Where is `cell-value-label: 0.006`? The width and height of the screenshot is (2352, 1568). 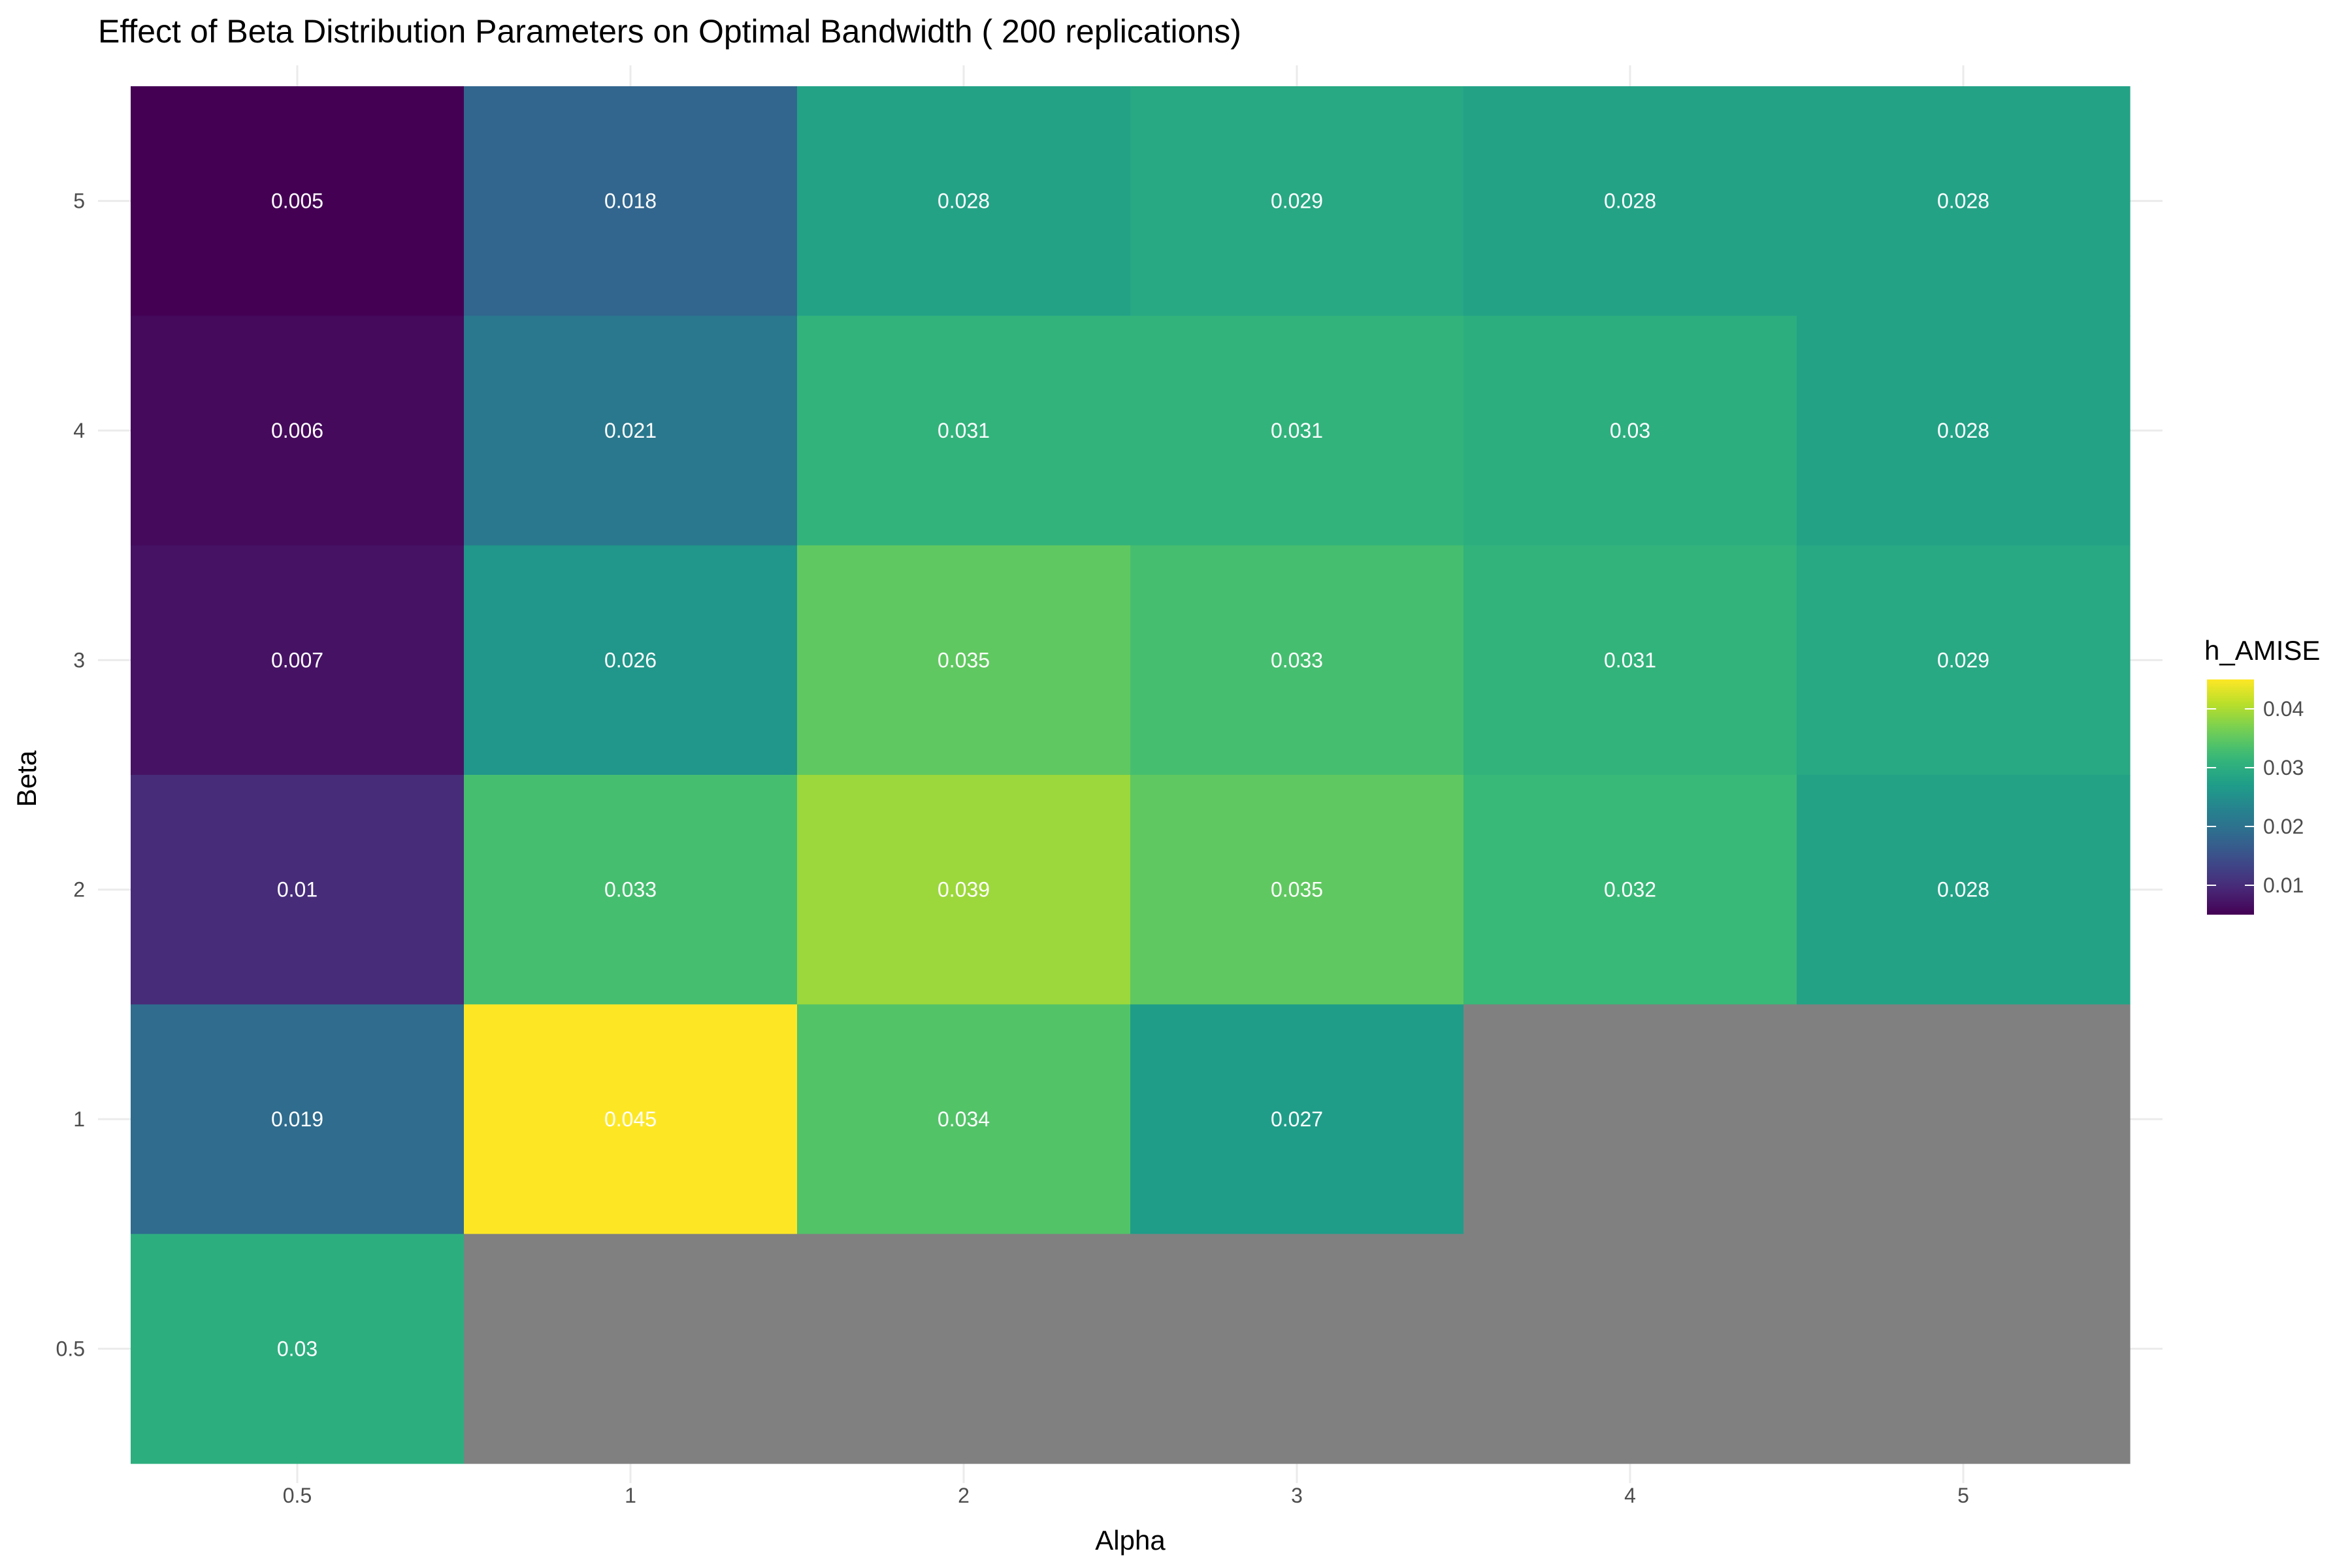 cell-value-label: 0.006 is located at coordinates (297, 430).